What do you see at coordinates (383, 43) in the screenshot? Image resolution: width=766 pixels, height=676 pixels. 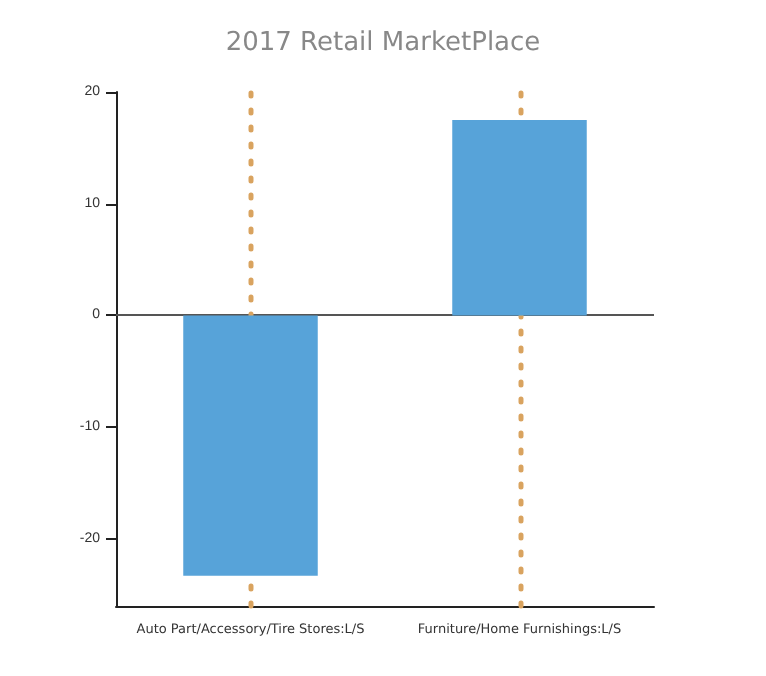 I see `chart-title: 2017 Retail MarketPlace` at bounding box center [383, 43].